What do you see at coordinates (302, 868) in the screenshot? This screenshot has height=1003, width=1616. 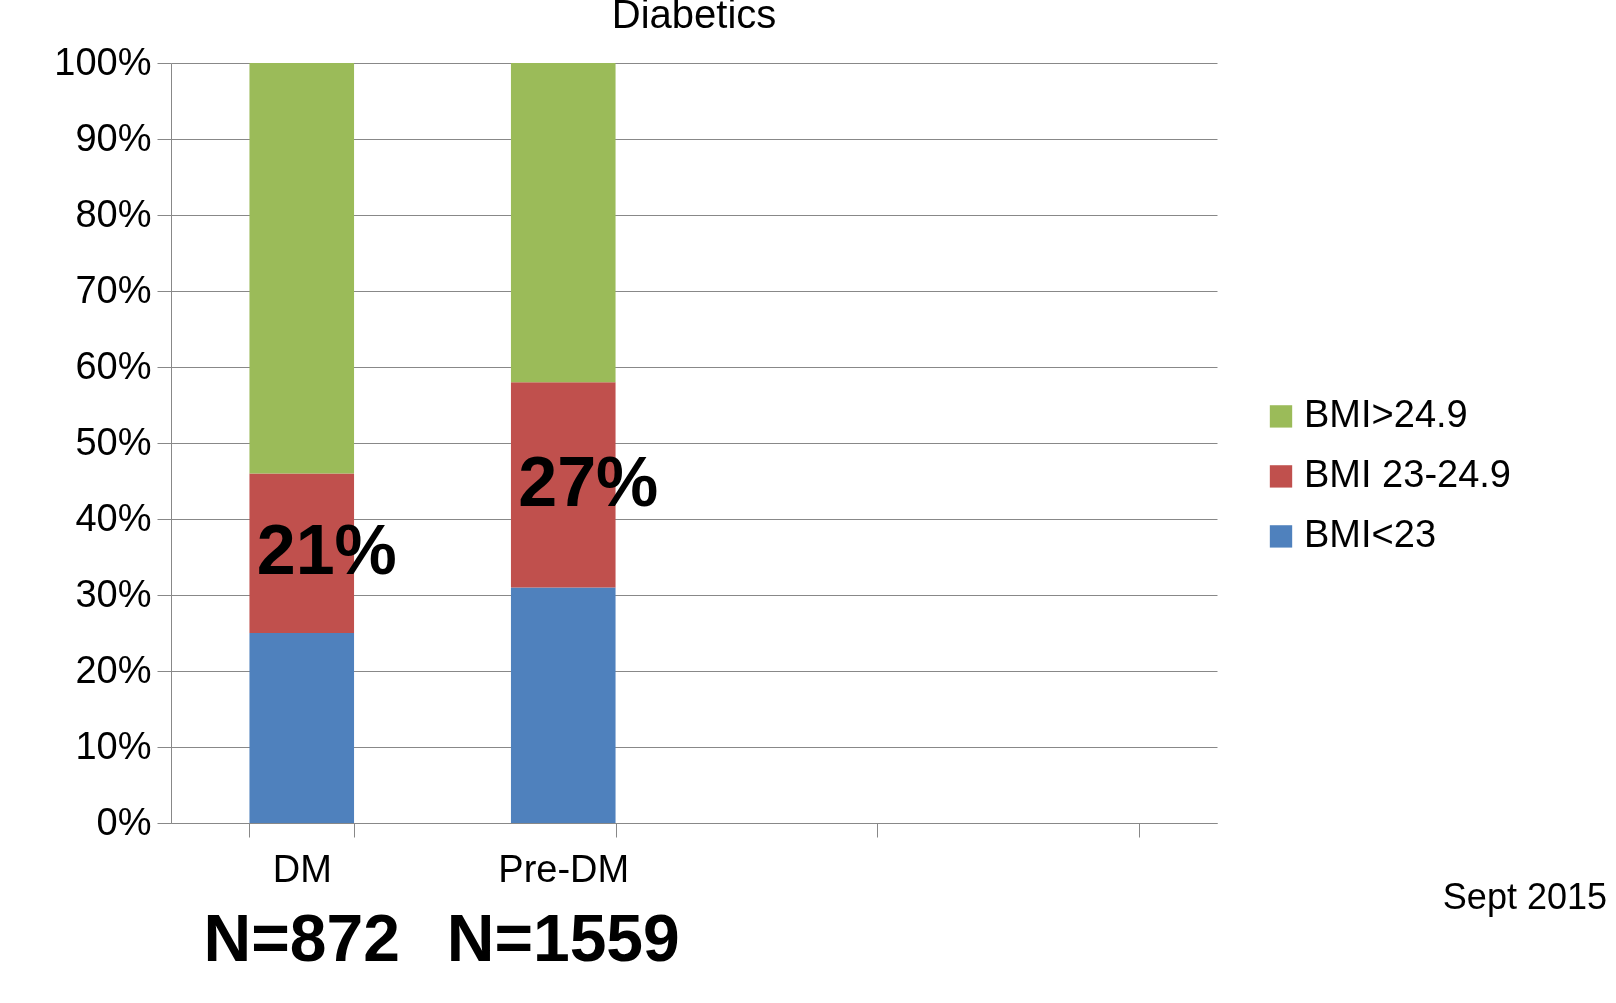 I see `x-tick-label: DM` at bounding box center [302, 868].